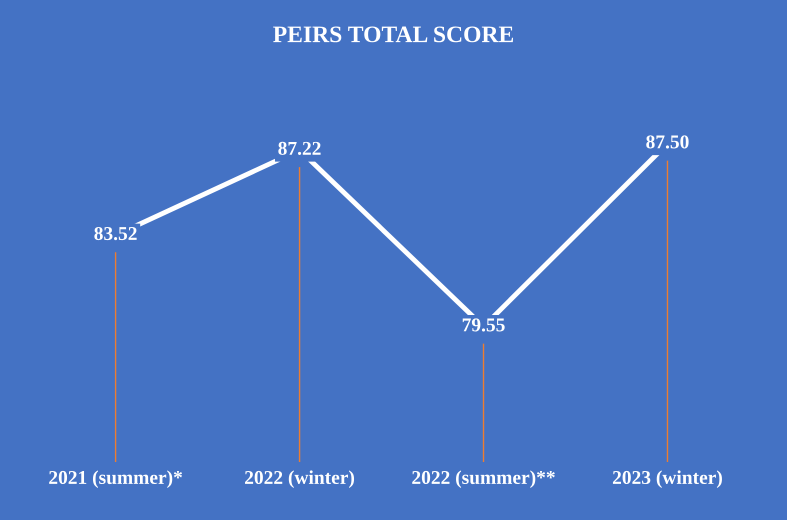  What do you see at coordinates (299, 148) in the screenshot?
I see `data-label: 87.22` at bounding box center [299, 148].